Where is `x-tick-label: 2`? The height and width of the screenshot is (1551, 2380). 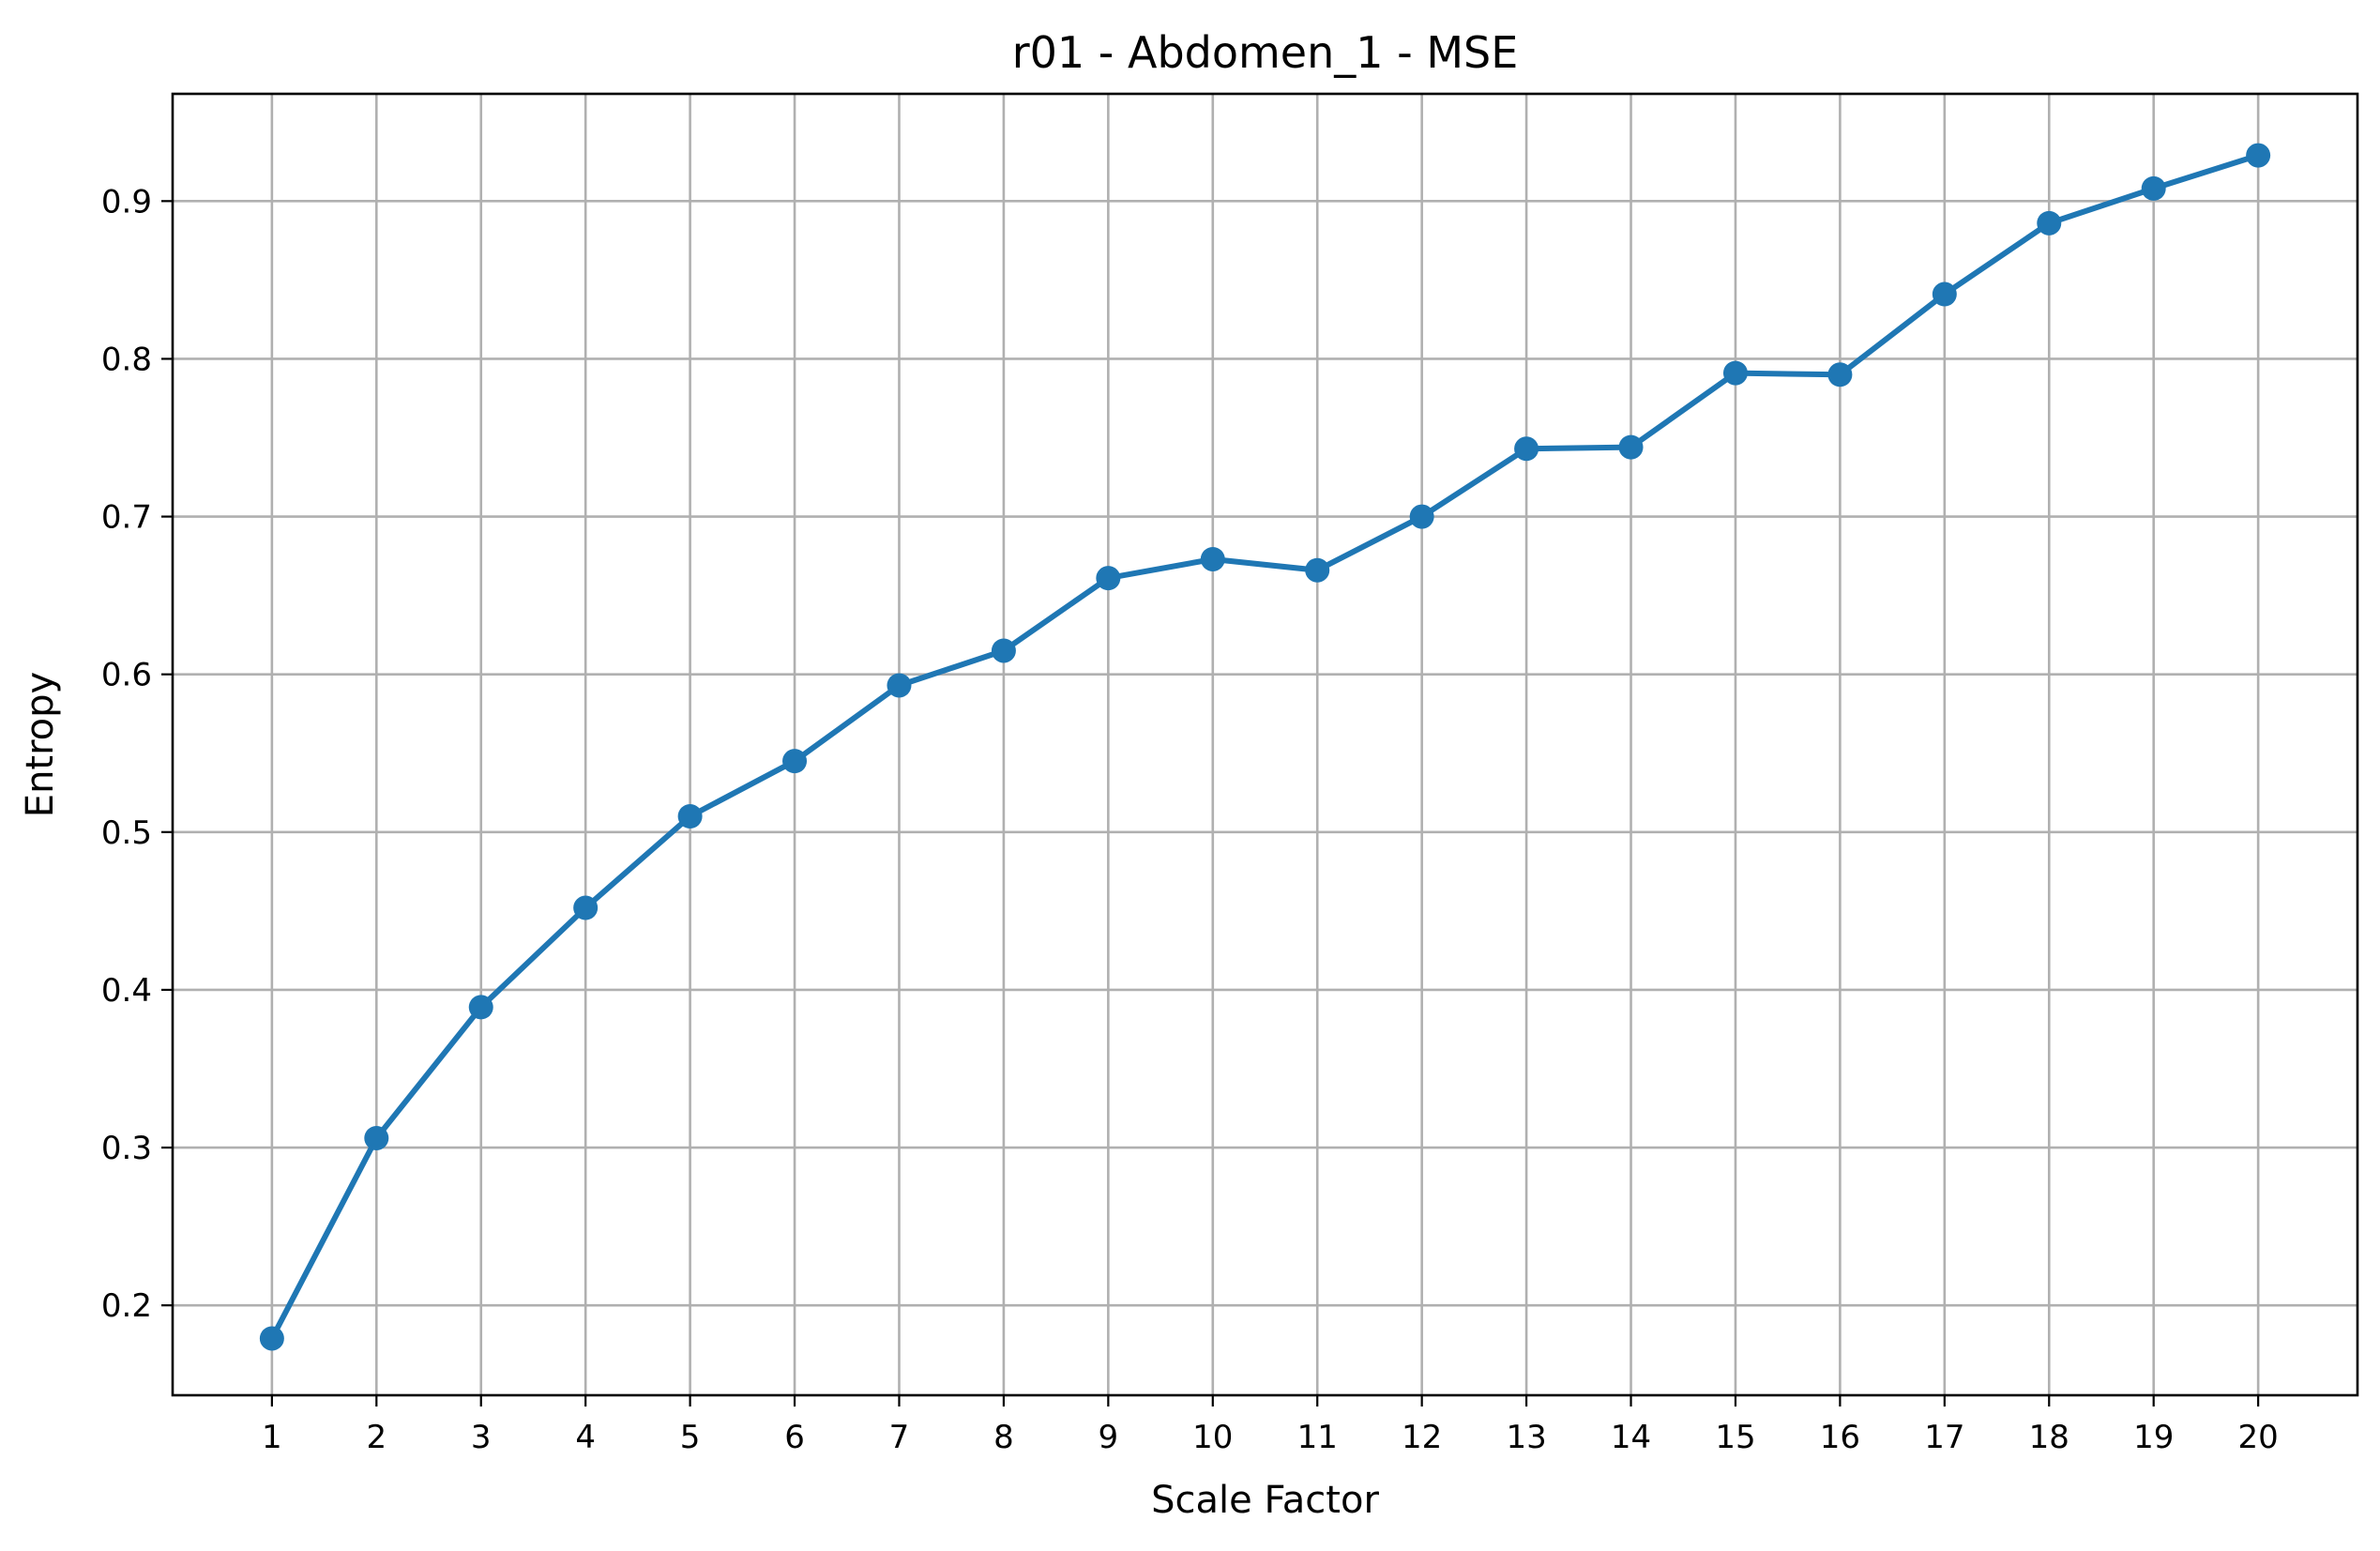
x-tick-label: 2 is located at coordinates (376, 1437).